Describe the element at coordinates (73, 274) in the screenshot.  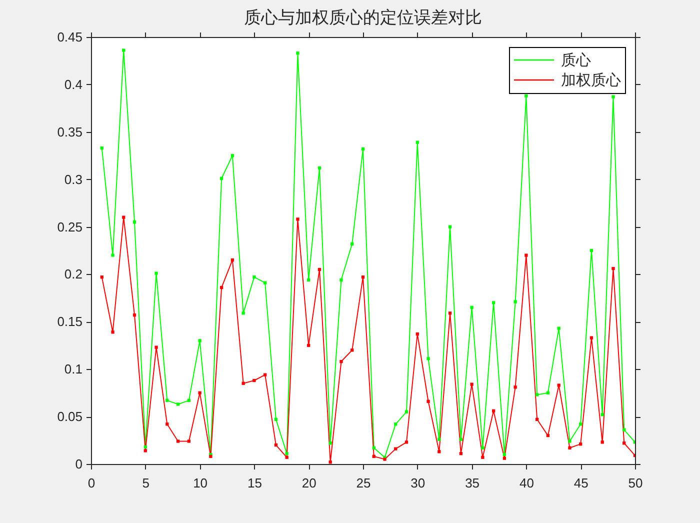
I see `y-tick-label: 0.2` at that location.